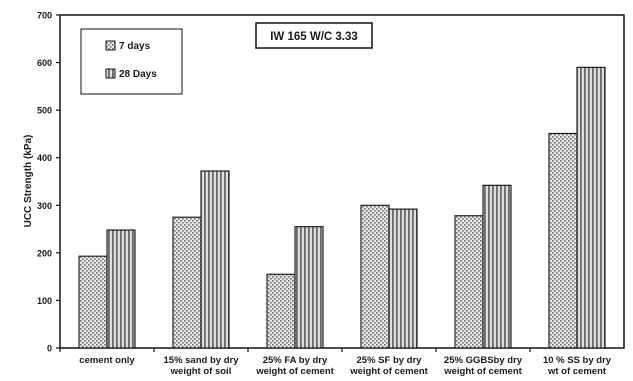 Image resolution: width=633 pixels, height=381 pixels. What do you see at coordinates (577, 360) in the screenshot?
I see `x-tick-label: 10 % SS by dry` at bounding box center [577, 360].